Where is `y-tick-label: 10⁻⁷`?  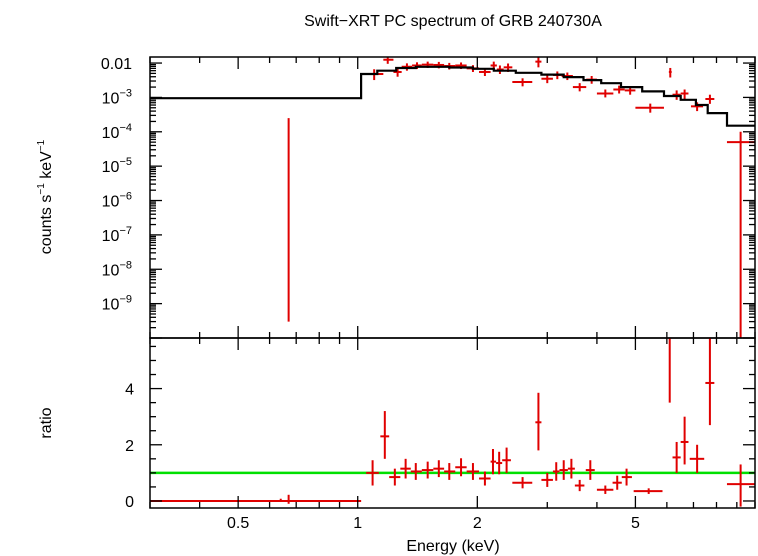
y-tick-label: 10⁻⁷ is located at coordinates (117, 235).